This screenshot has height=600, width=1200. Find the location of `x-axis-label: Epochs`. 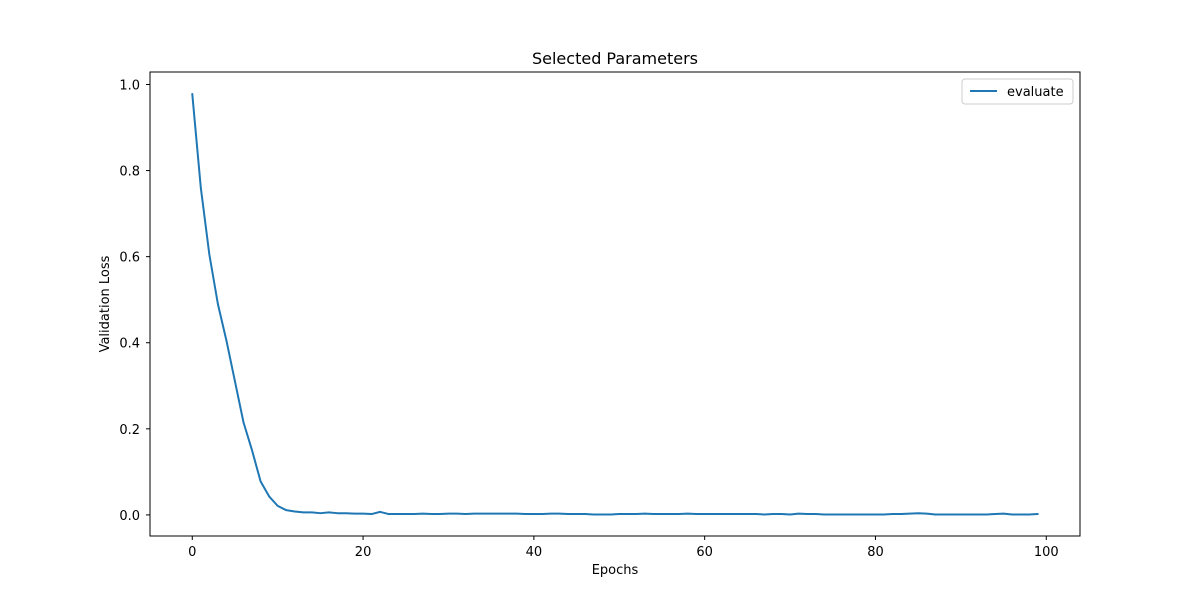

x-axis-label: Epochs is located at coordinates (615, 570).